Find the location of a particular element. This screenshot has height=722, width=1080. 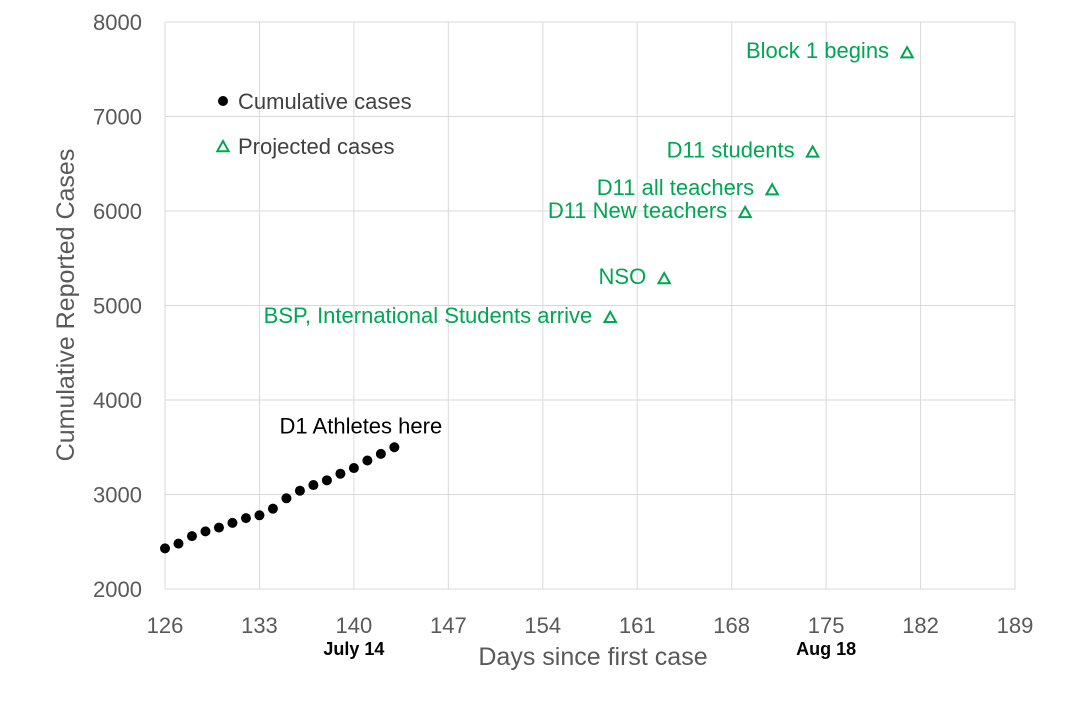

x-tick-label: 182 is located at coordinates (920, 625).